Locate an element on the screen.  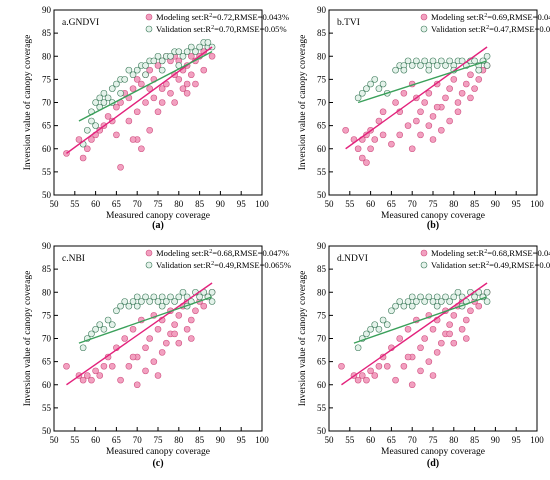
y-tick-label: 90 is located at coordinates (47, 246).